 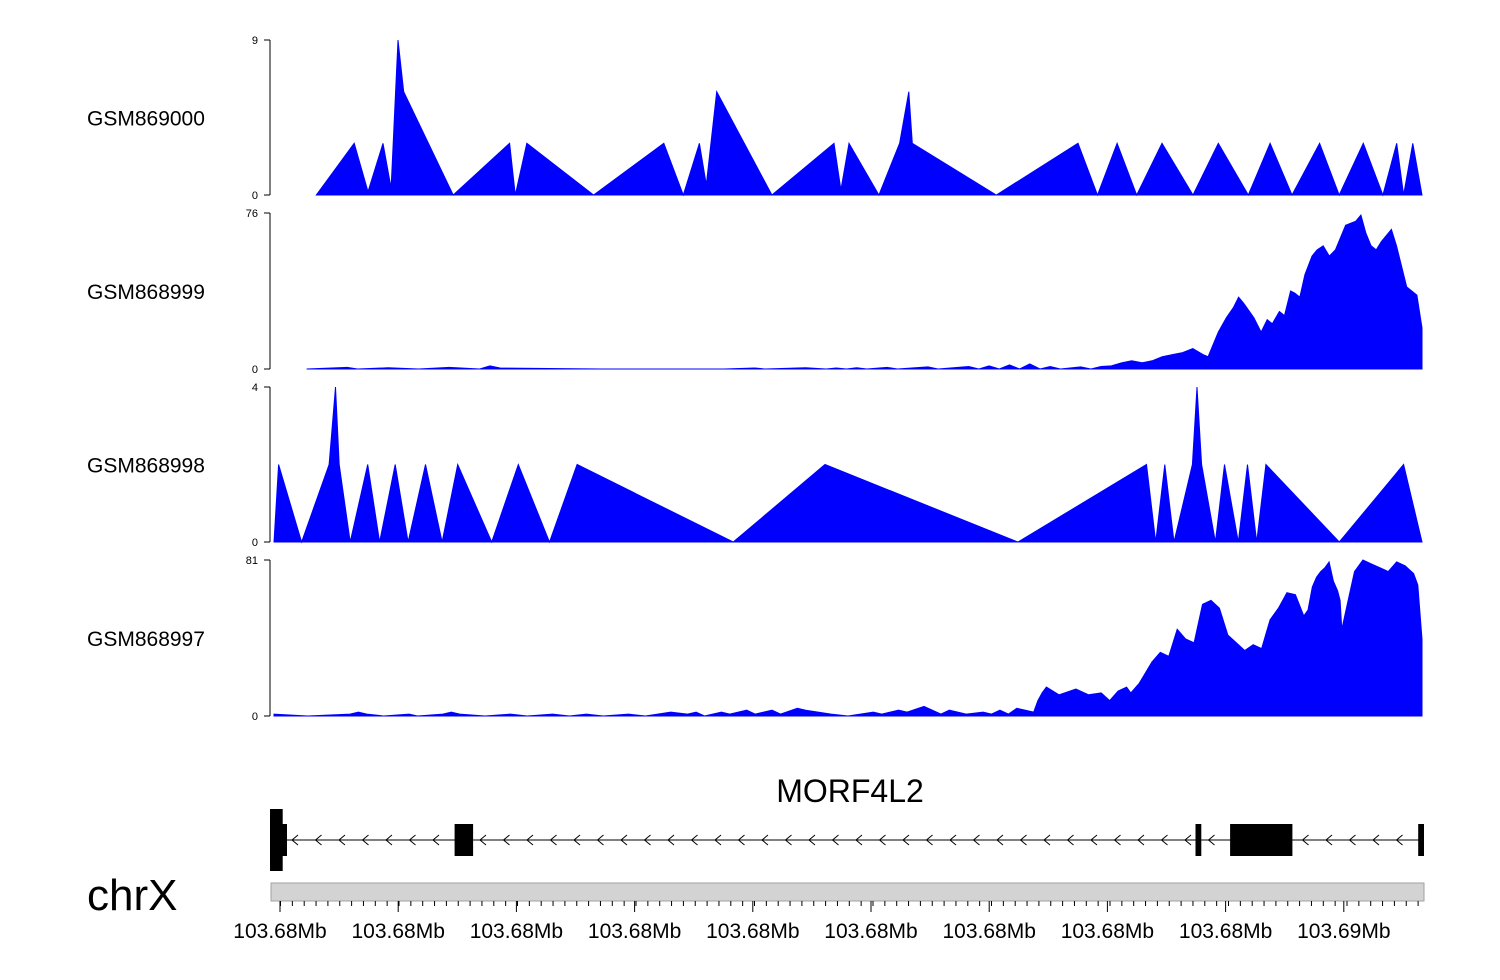 I want to click on track-label: GSM869000, so click(x=146, y=119).